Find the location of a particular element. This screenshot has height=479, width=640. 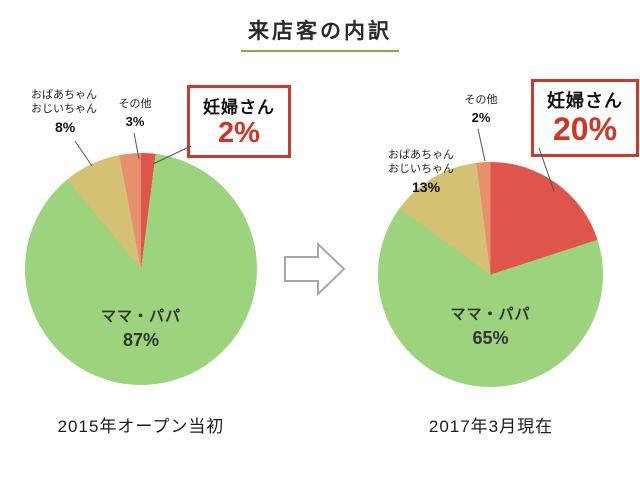

label-grandparents-2017: おばあちゃん おじいちゃん 13% is located at coordinates (421, 171).